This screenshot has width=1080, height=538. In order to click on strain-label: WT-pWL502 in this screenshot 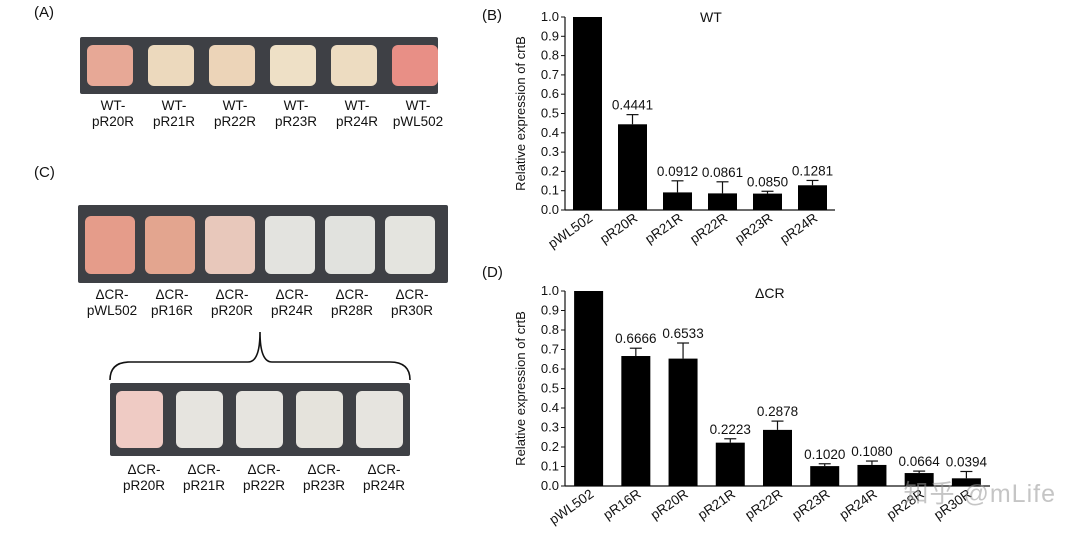, I will do `click(418, 114)`.